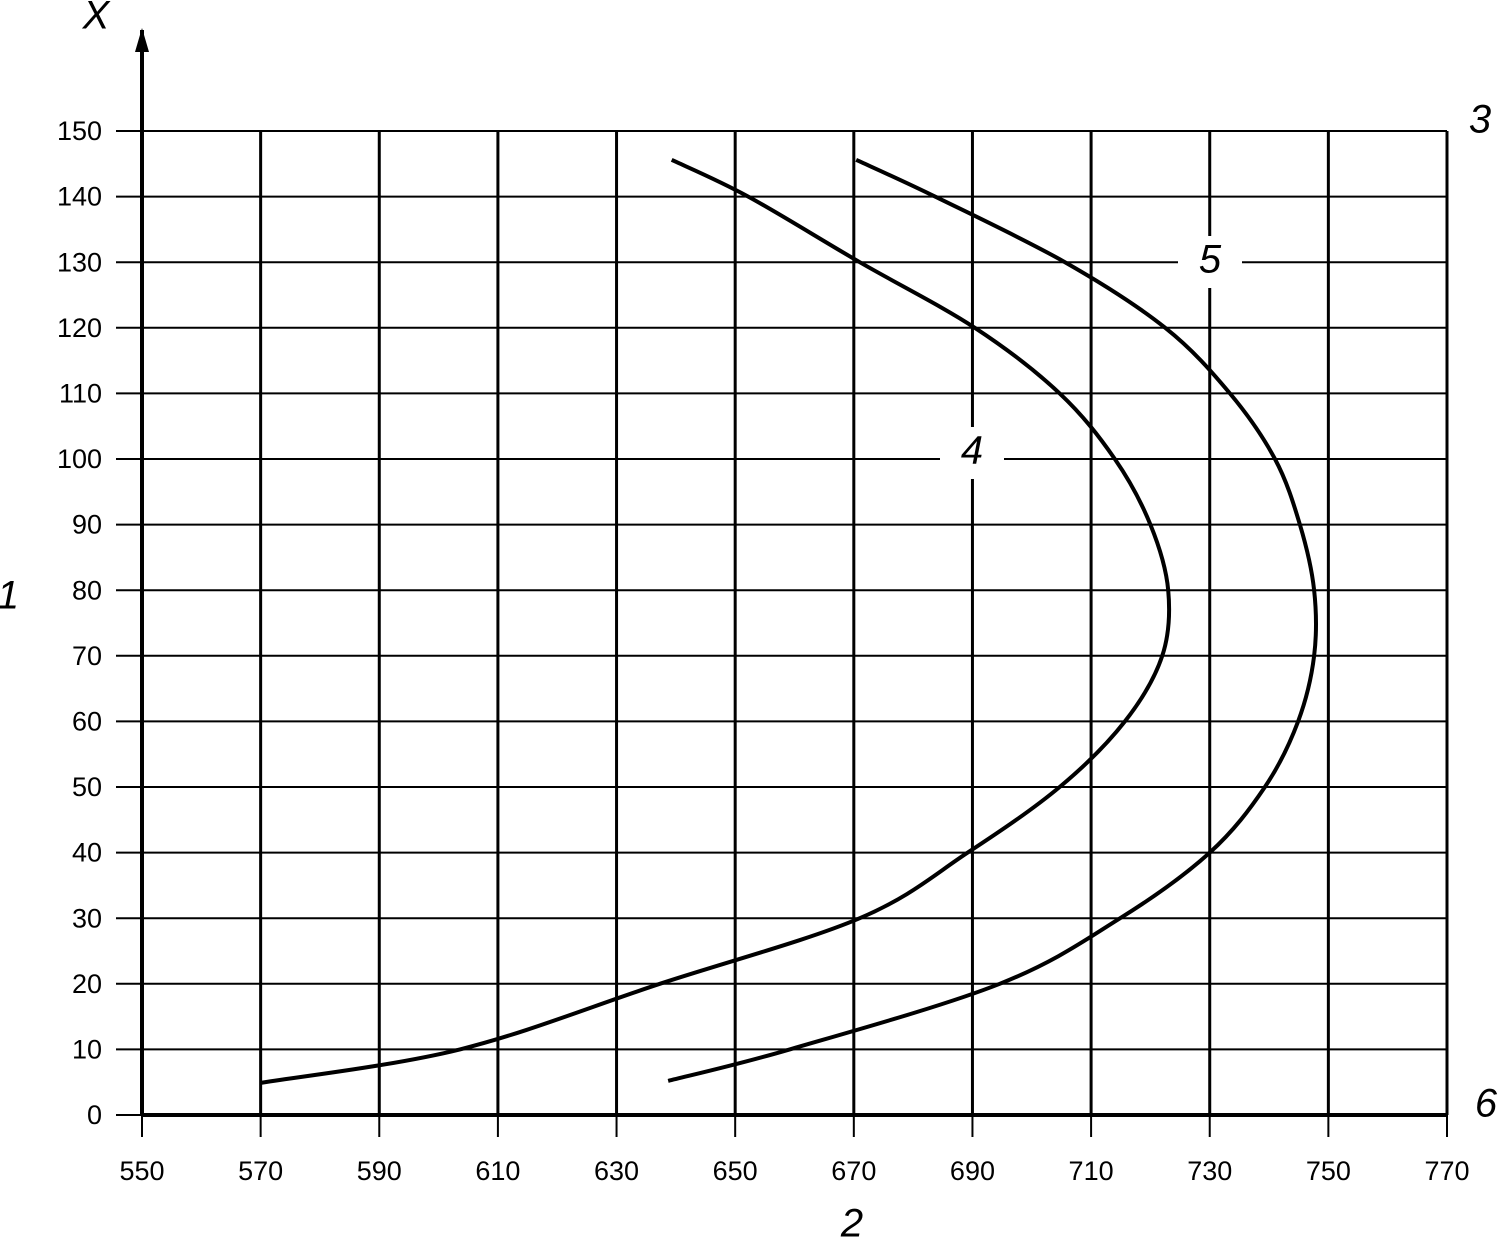 The height and width of the screenshot is (1245, 1502). What do you see at coordinates (1480, 120) in the screenshot?
I see `annotation: 3` at bounding box center [1480, 120].